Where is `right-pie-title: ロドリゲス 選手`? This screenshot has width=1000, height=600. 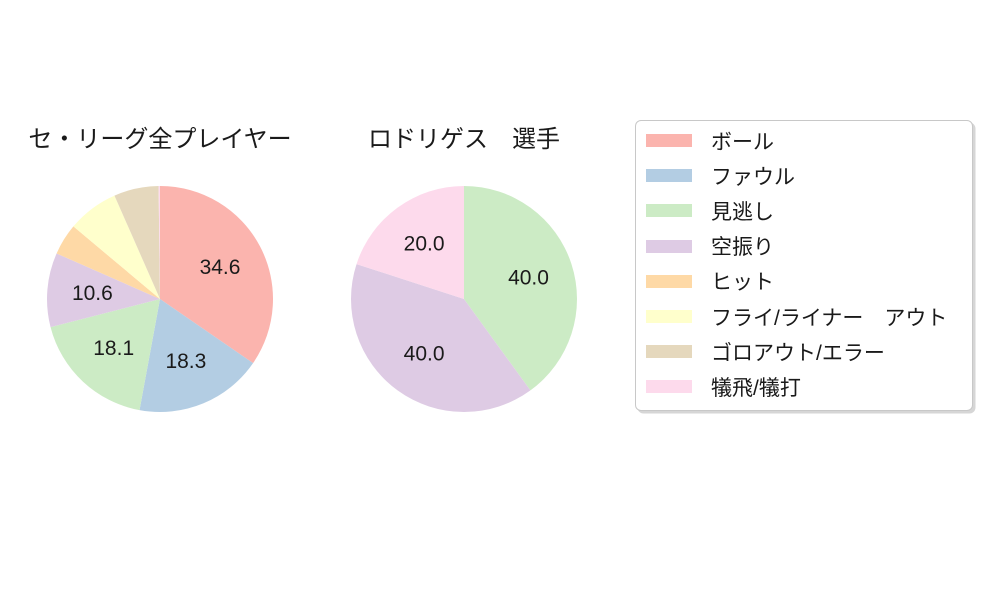 right-pie-title: ロドリゲス 選手 is located at coordinates (464, 139).